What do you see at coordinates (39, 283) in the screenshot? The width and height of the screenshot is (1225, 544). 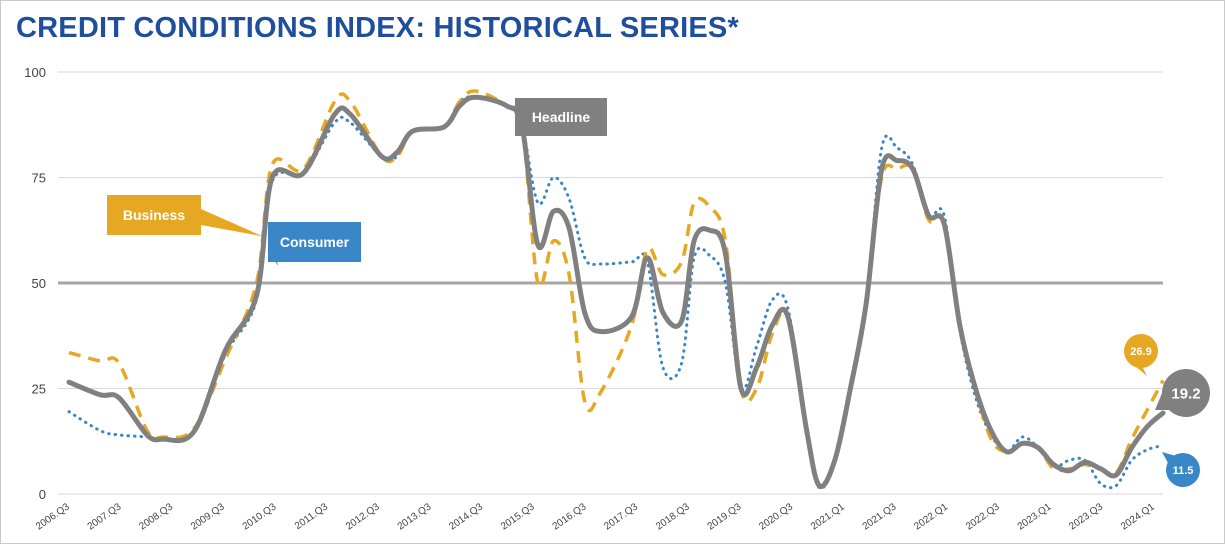 I see `y-tick-label: 50` at bounding box center [39, 283].